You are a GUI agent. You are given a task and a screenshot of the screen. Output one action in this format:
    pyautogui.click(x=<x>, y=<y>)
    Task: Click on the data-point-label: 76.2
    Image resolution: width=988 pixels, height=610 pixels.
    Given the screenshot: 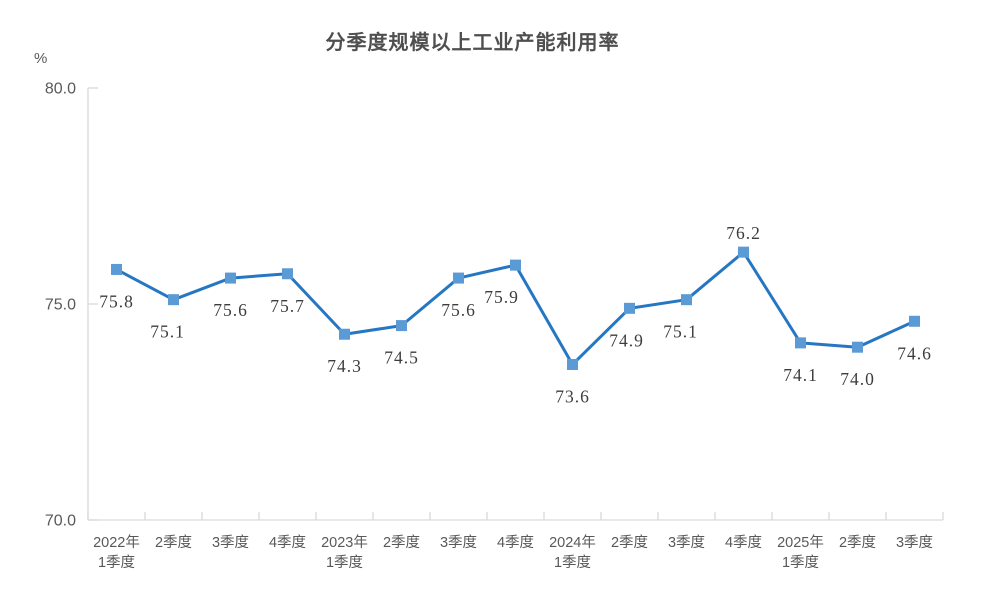 What is the action you would take?
    pyautogui.click(x=743, y=233)
    